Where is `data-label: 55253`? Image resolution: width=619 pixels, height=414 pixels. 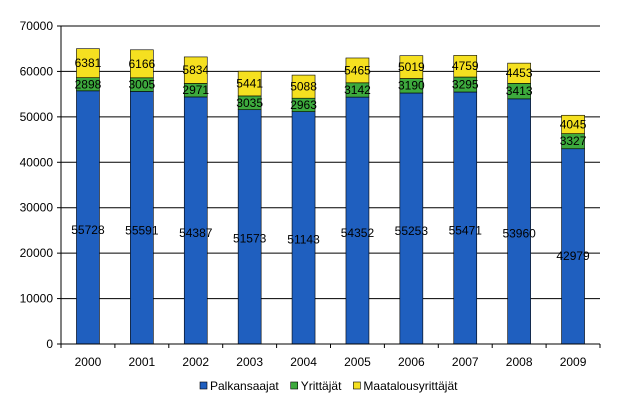 data-label: 55253 is located at coordinates (412, 231).